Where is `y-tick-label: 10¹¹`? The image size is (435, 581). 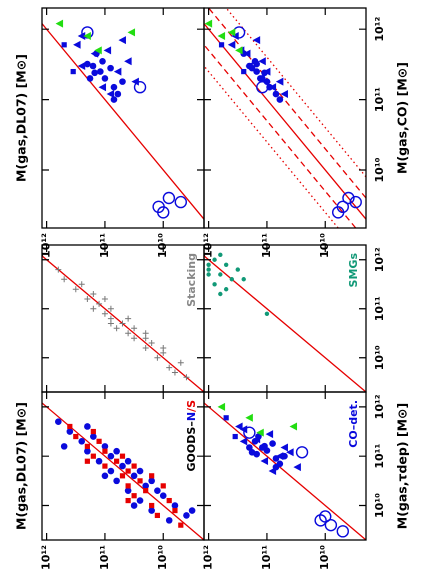 y-tick-label: 10¹¹ is located at coordinates (104, 557).